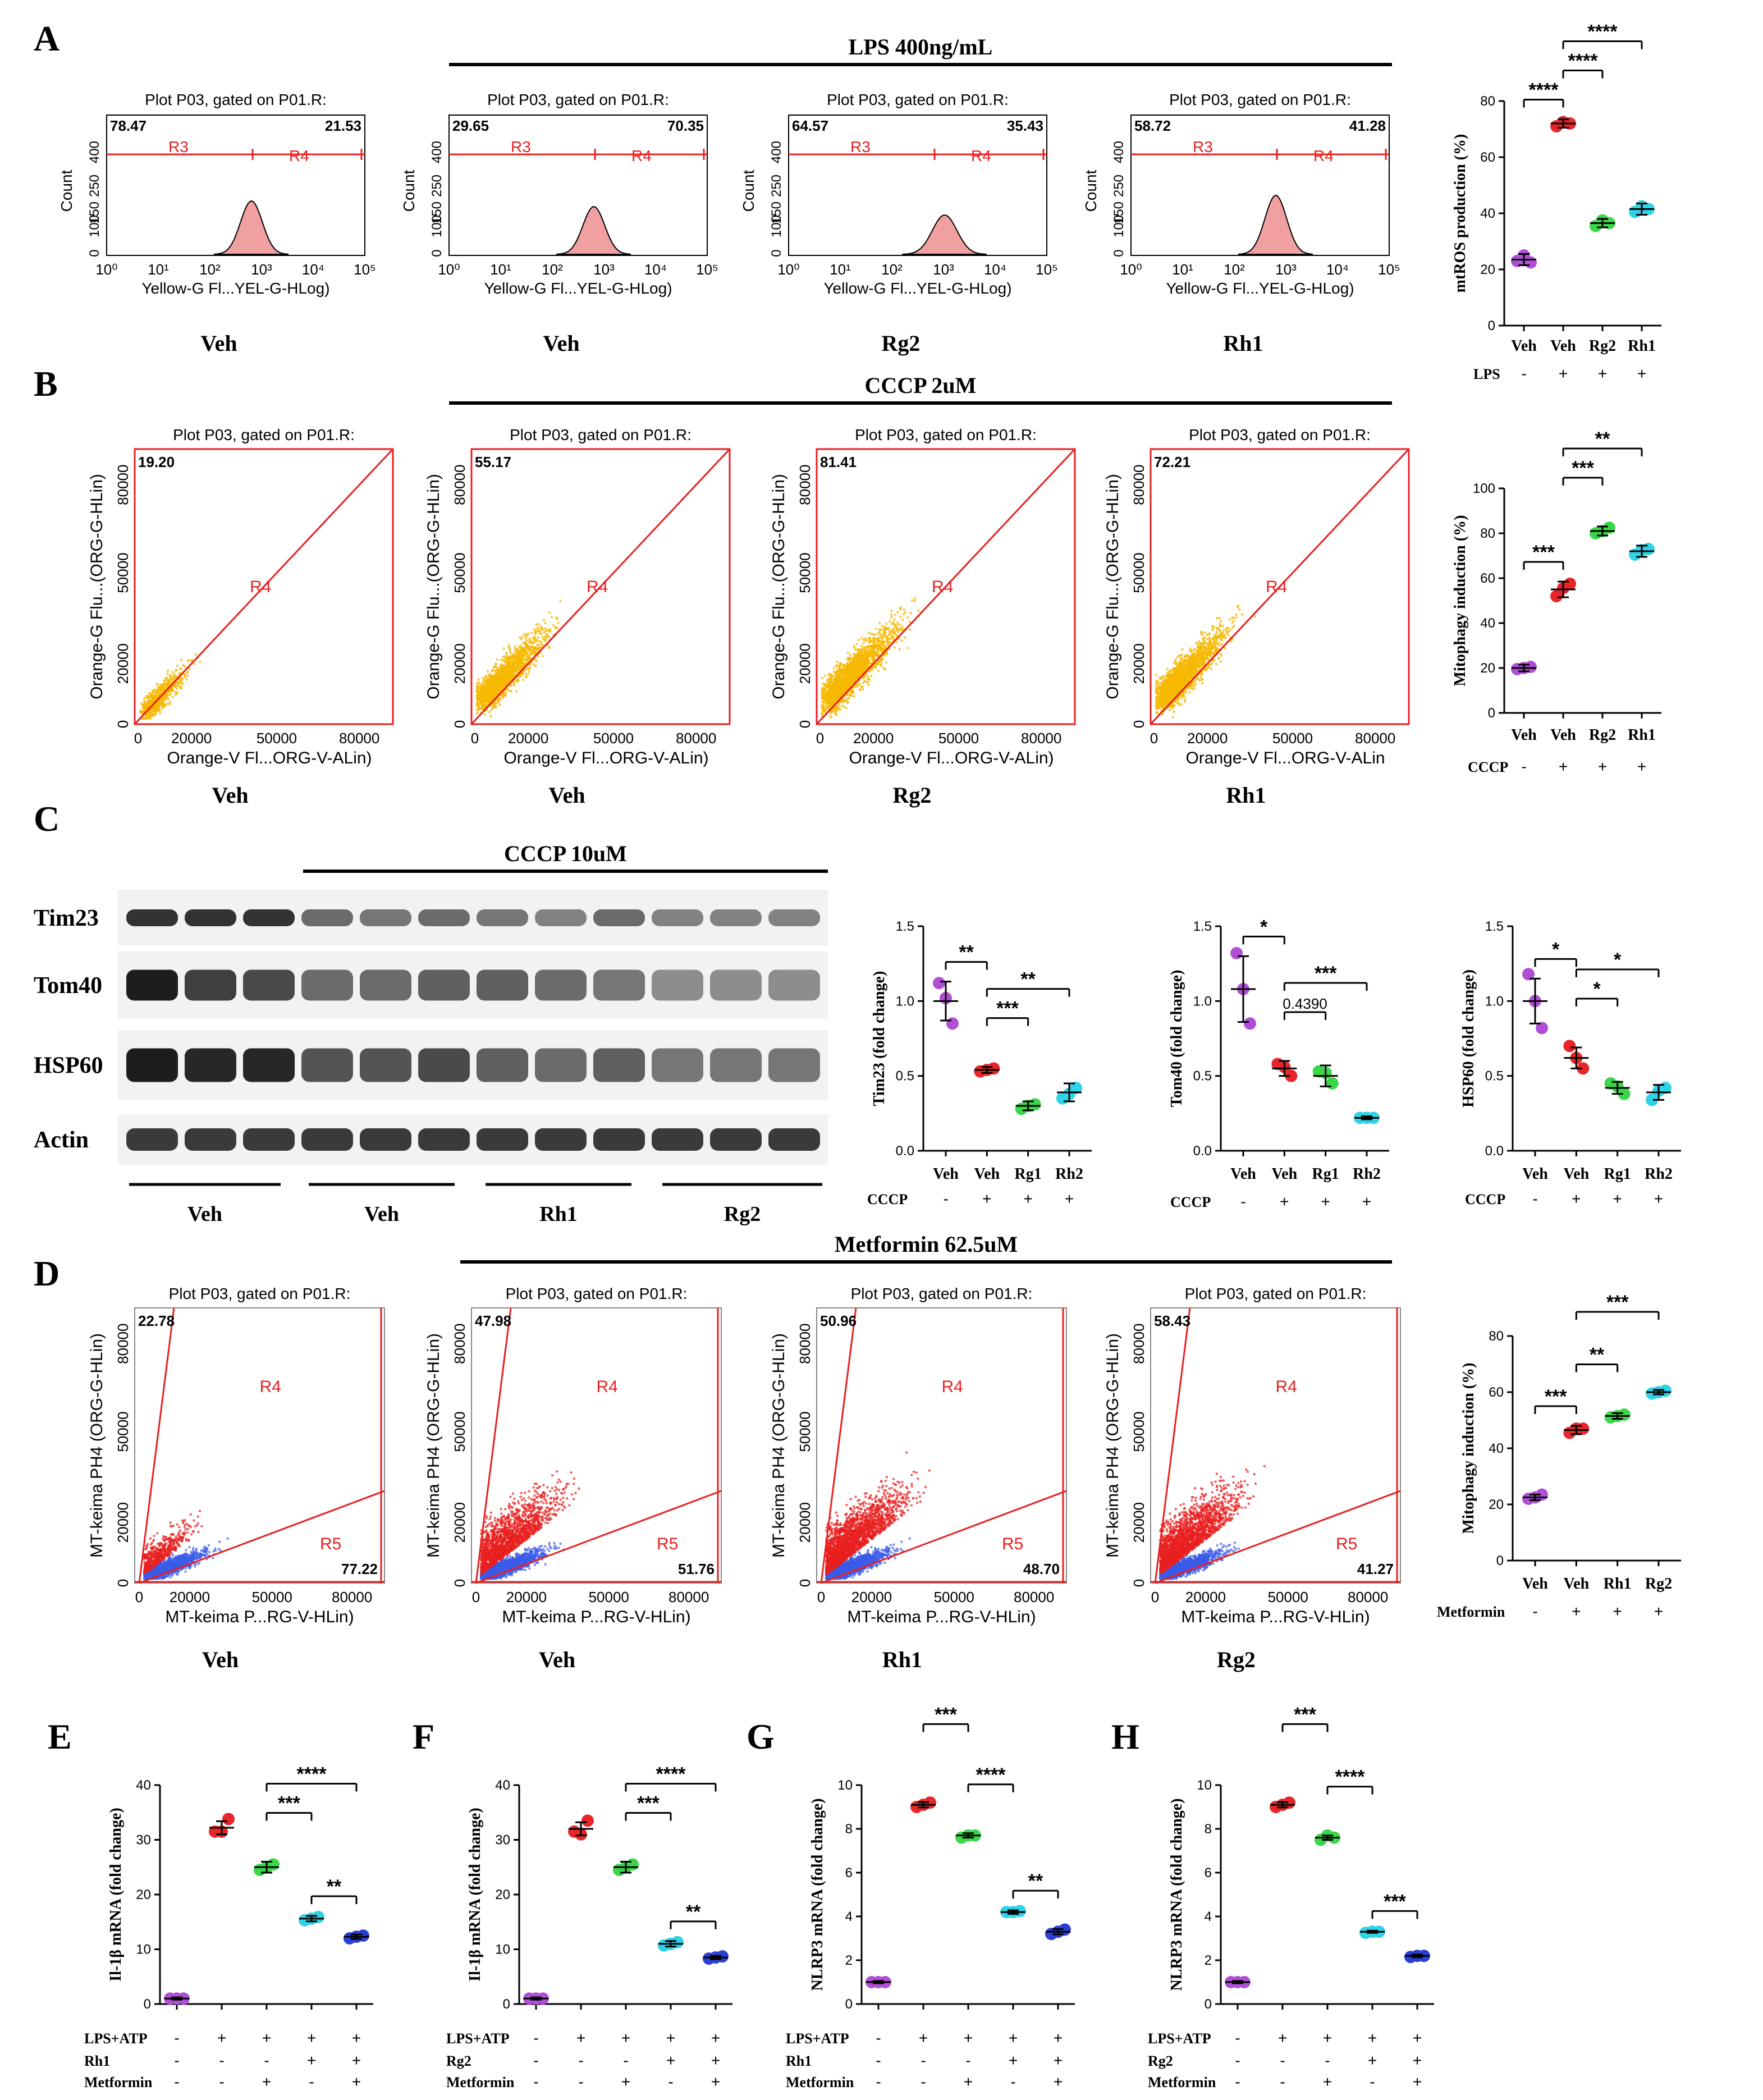 Image resolution: width=1763 pixels, height=2100 pixels. I want to click on plot-frame, so click(1260, 185).